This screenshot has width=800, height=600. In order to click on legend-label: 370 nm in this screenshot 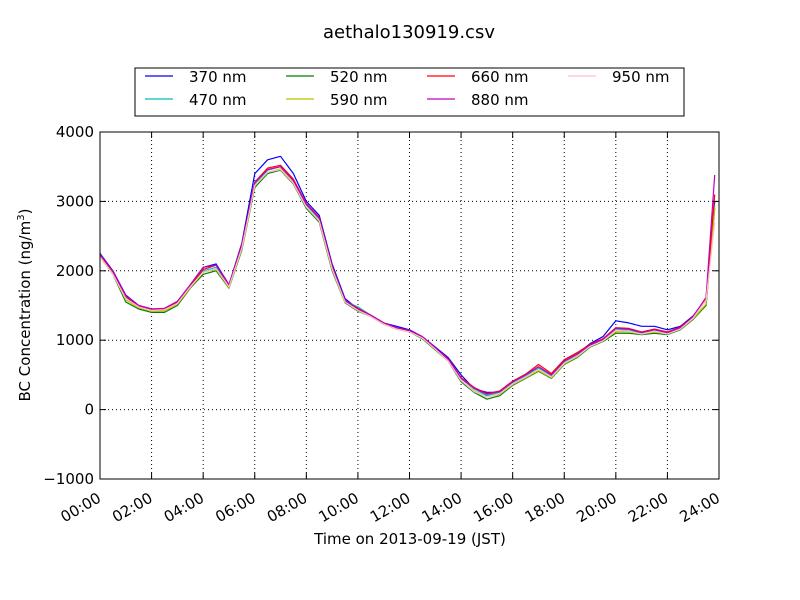, I will do `click(218, 77)`.